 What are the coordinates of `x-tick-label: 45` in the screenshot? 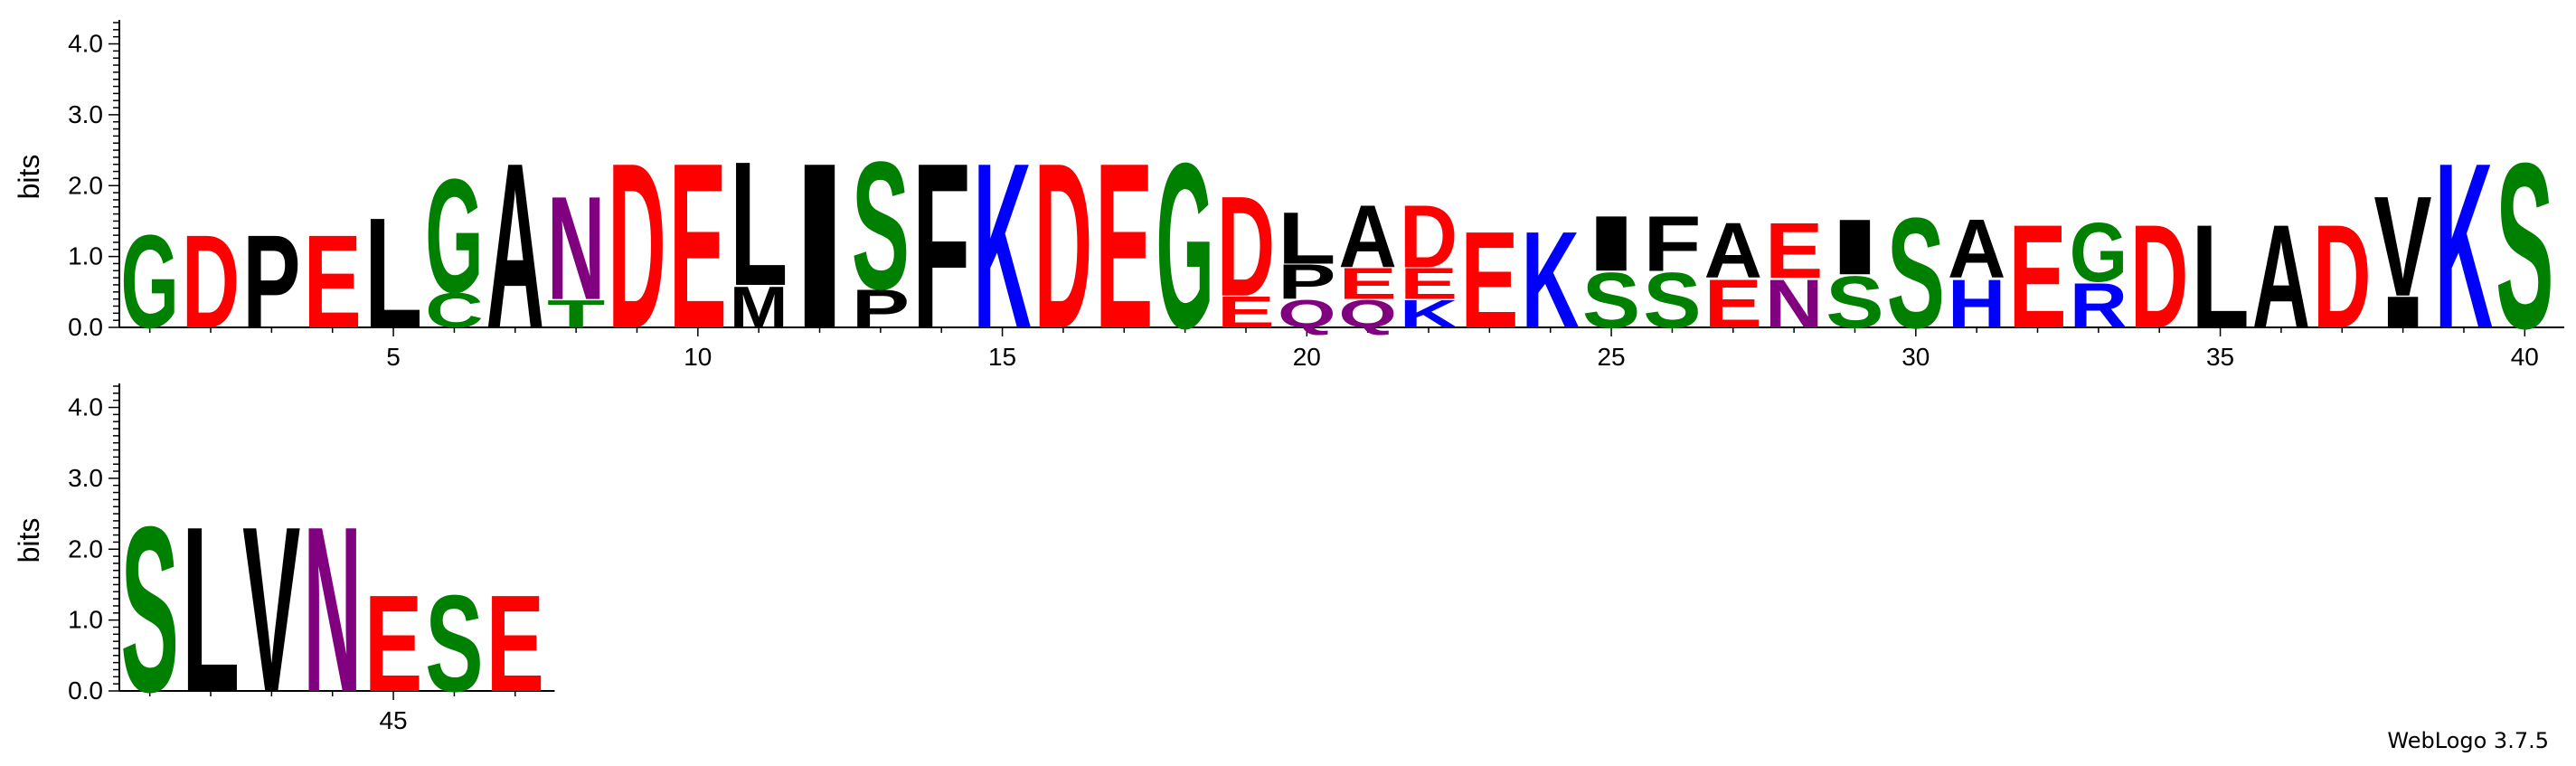 It's located at (393, 720).